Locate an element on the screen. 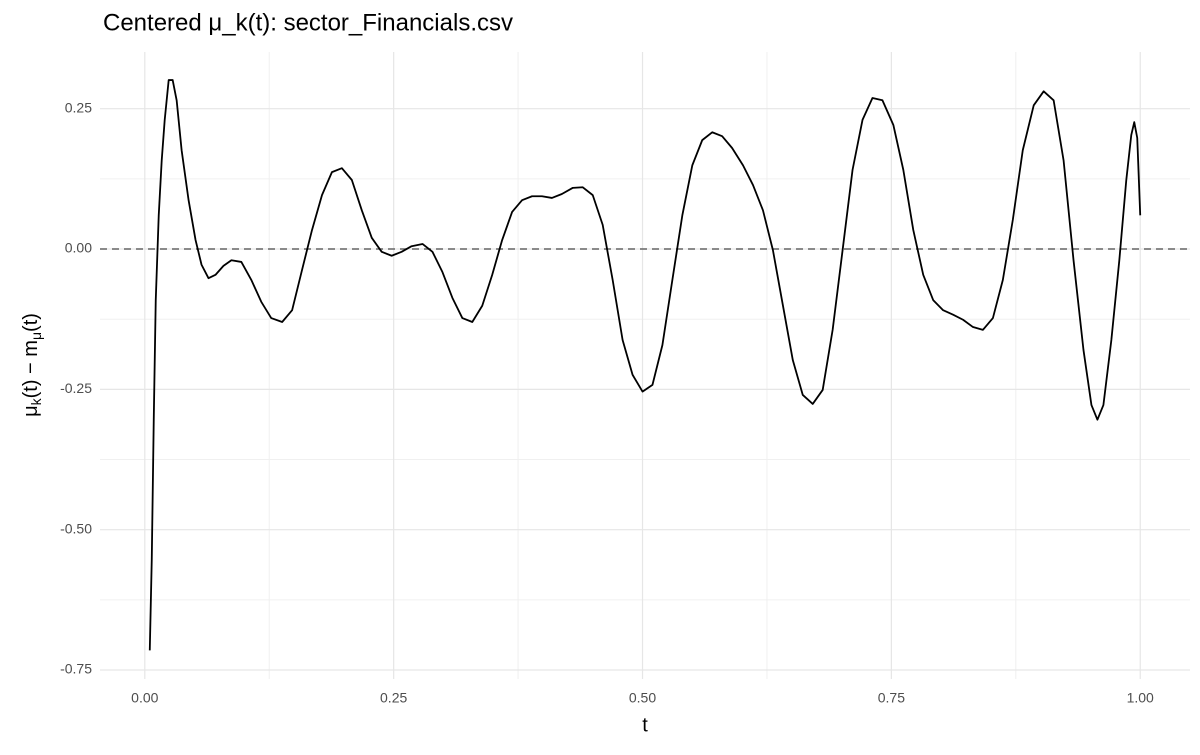  y-axis-title-part: (t) − m is located at coordinates (31, 369).